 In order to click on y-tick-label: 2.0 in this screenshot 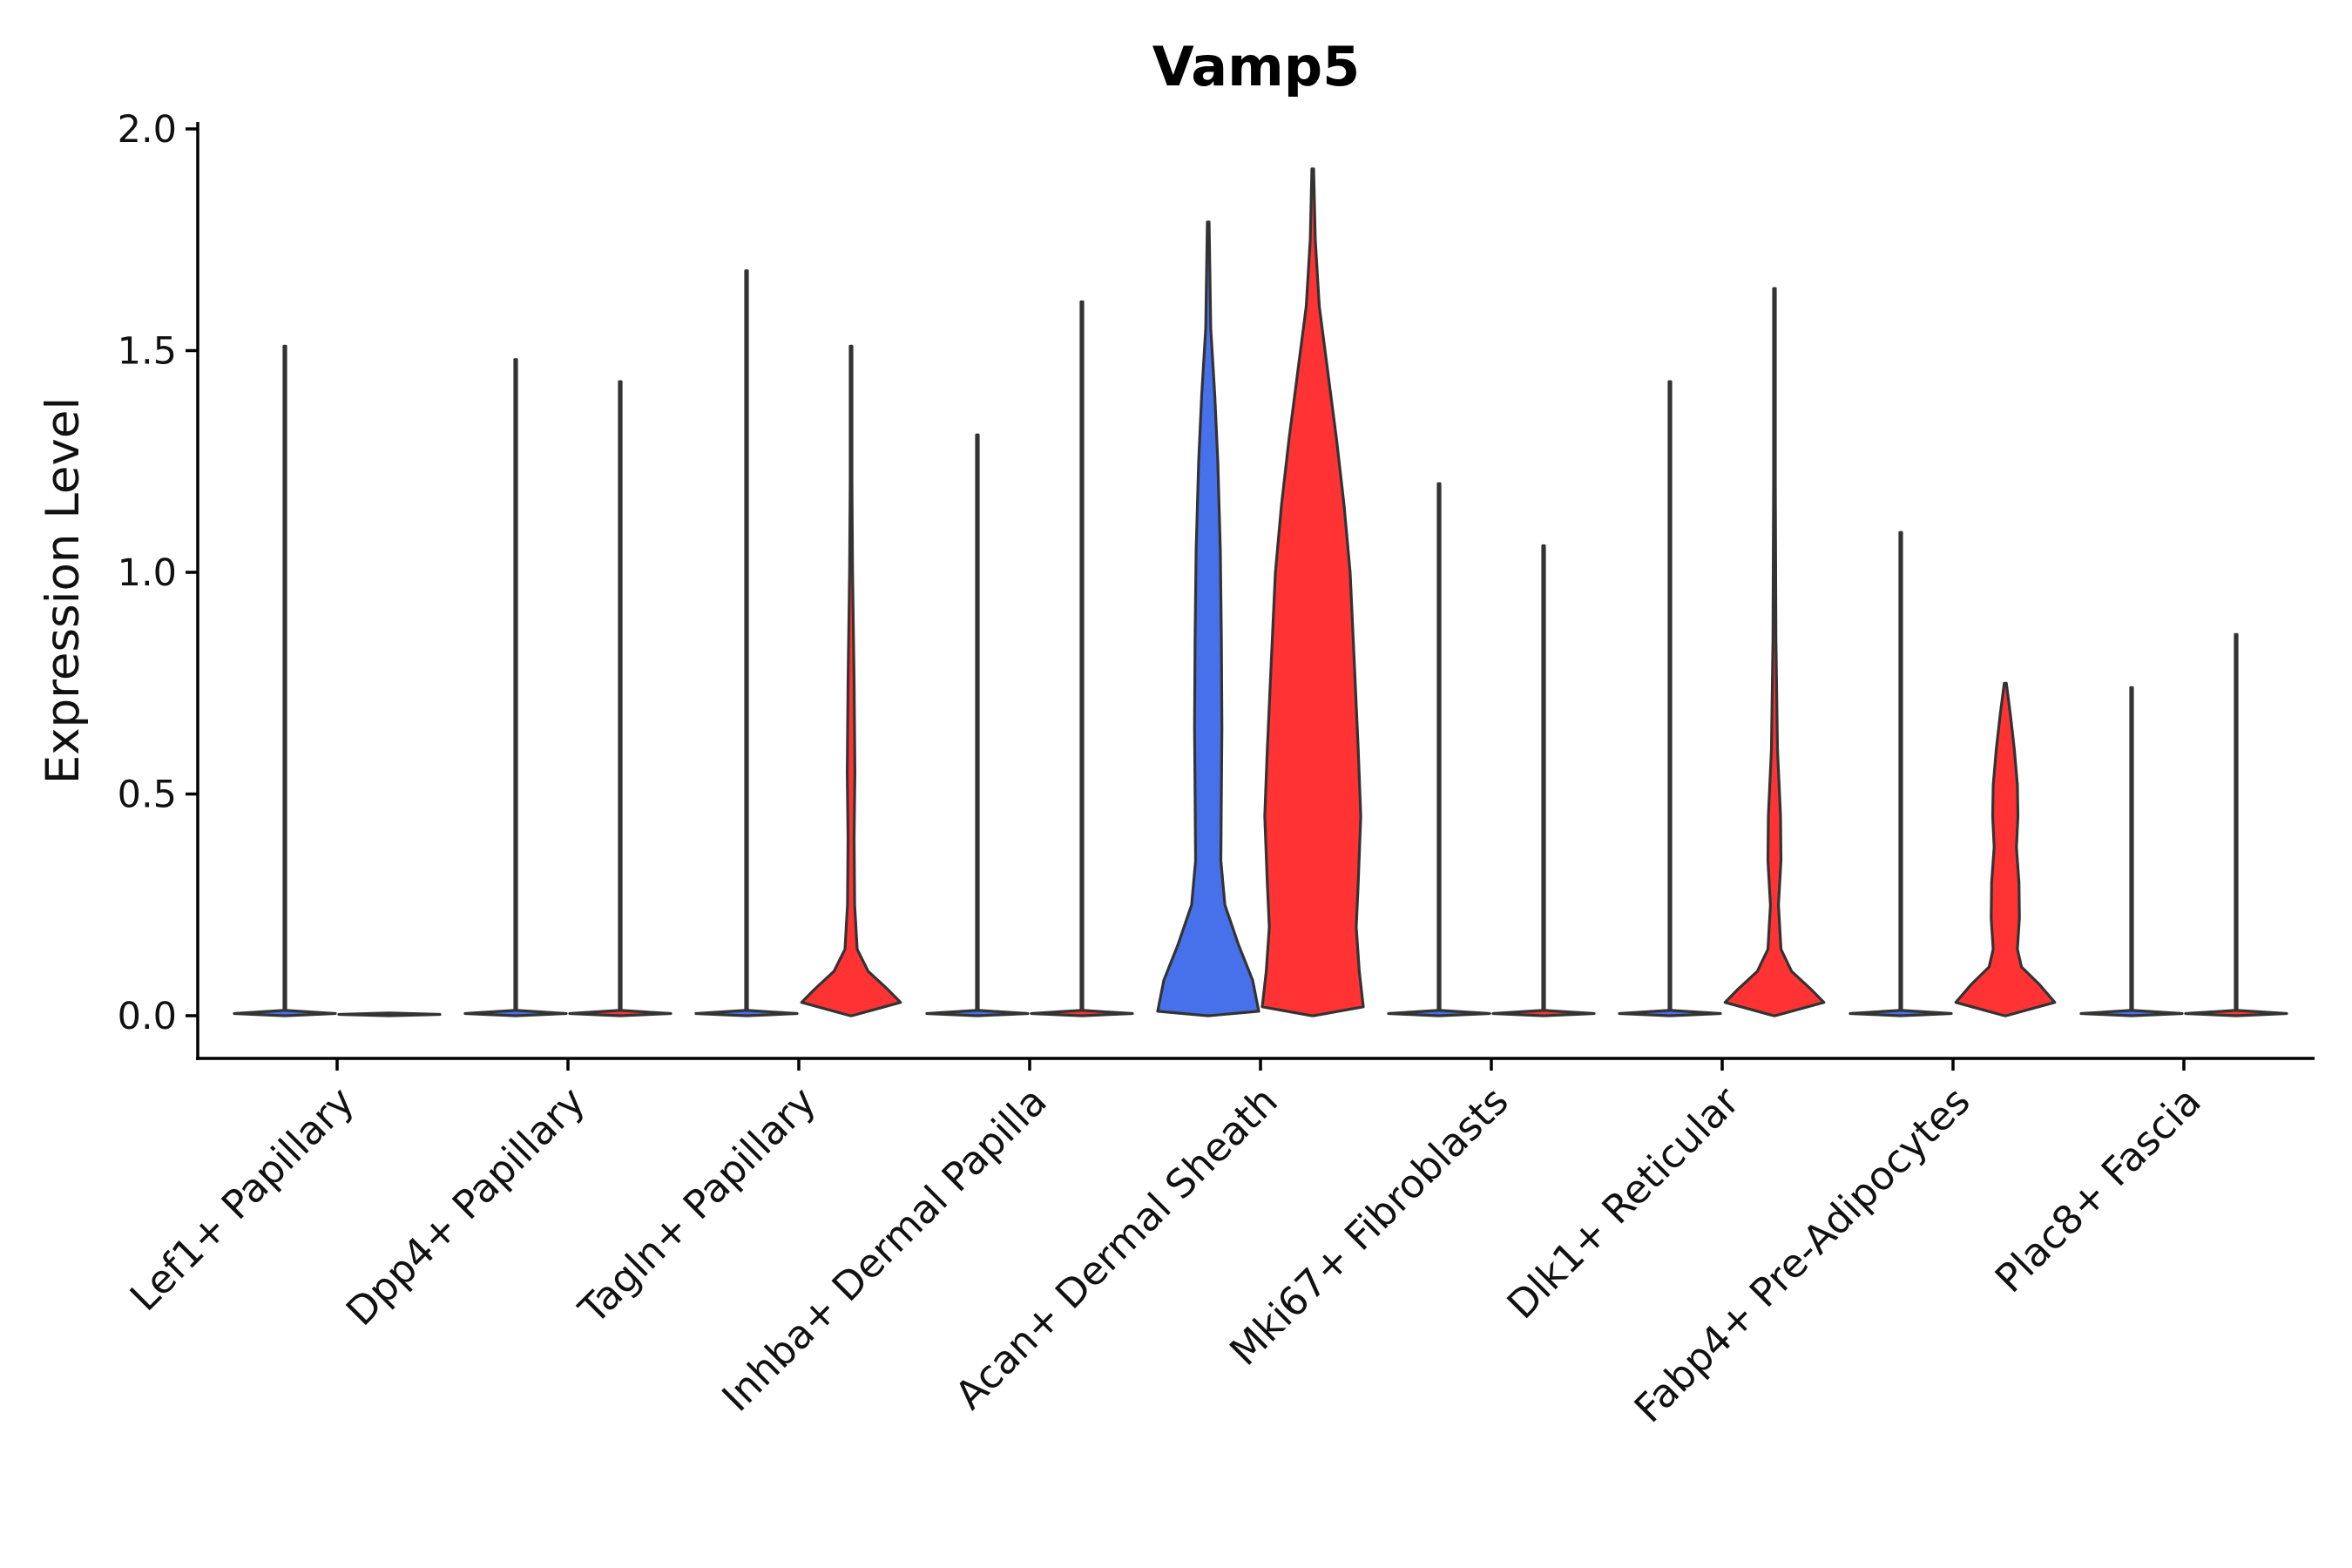, I will do `click(147, 130)`.